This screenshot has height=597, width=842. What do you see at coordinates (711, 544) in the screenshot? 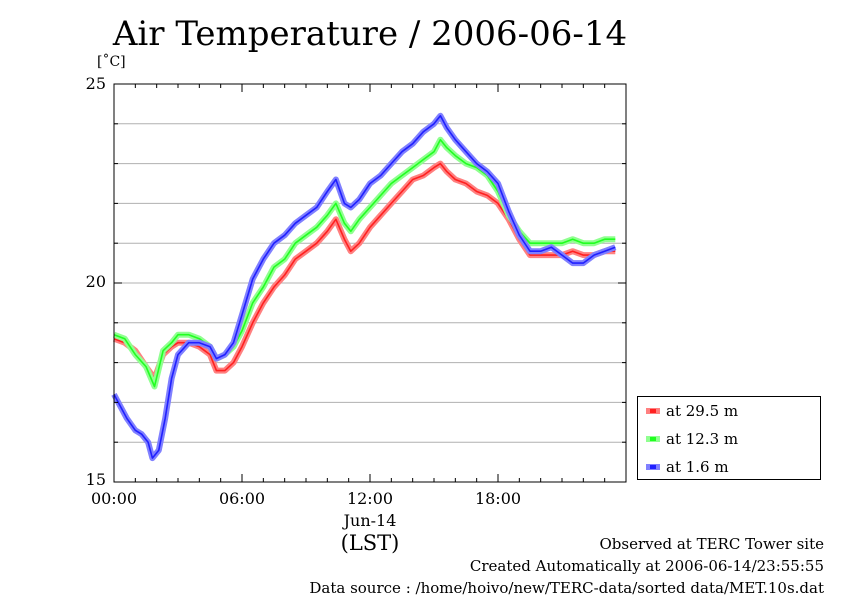
I see `footer-site: Observed at TERC Tower site` at bounding box center [711, 544].